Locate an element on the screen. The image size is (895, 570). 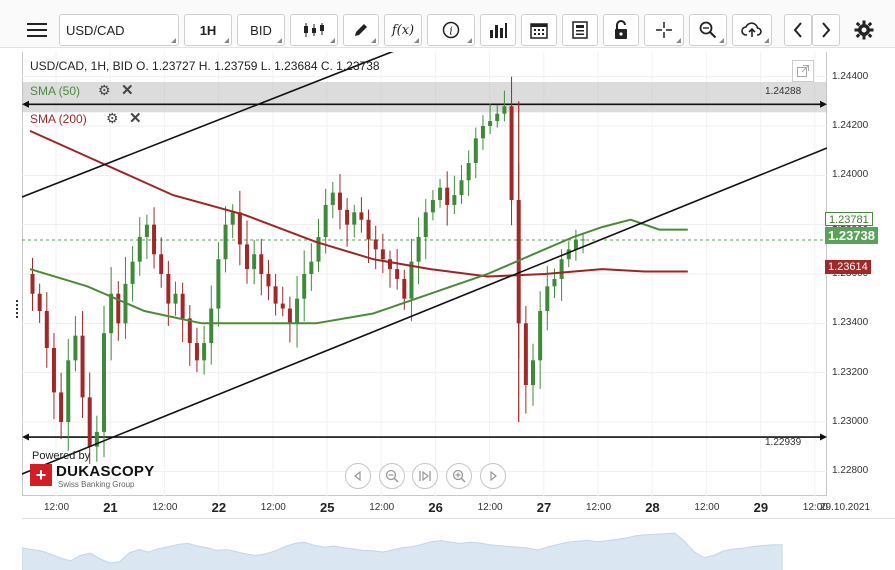
side-selector: BID is located at coordinates (261, 30).